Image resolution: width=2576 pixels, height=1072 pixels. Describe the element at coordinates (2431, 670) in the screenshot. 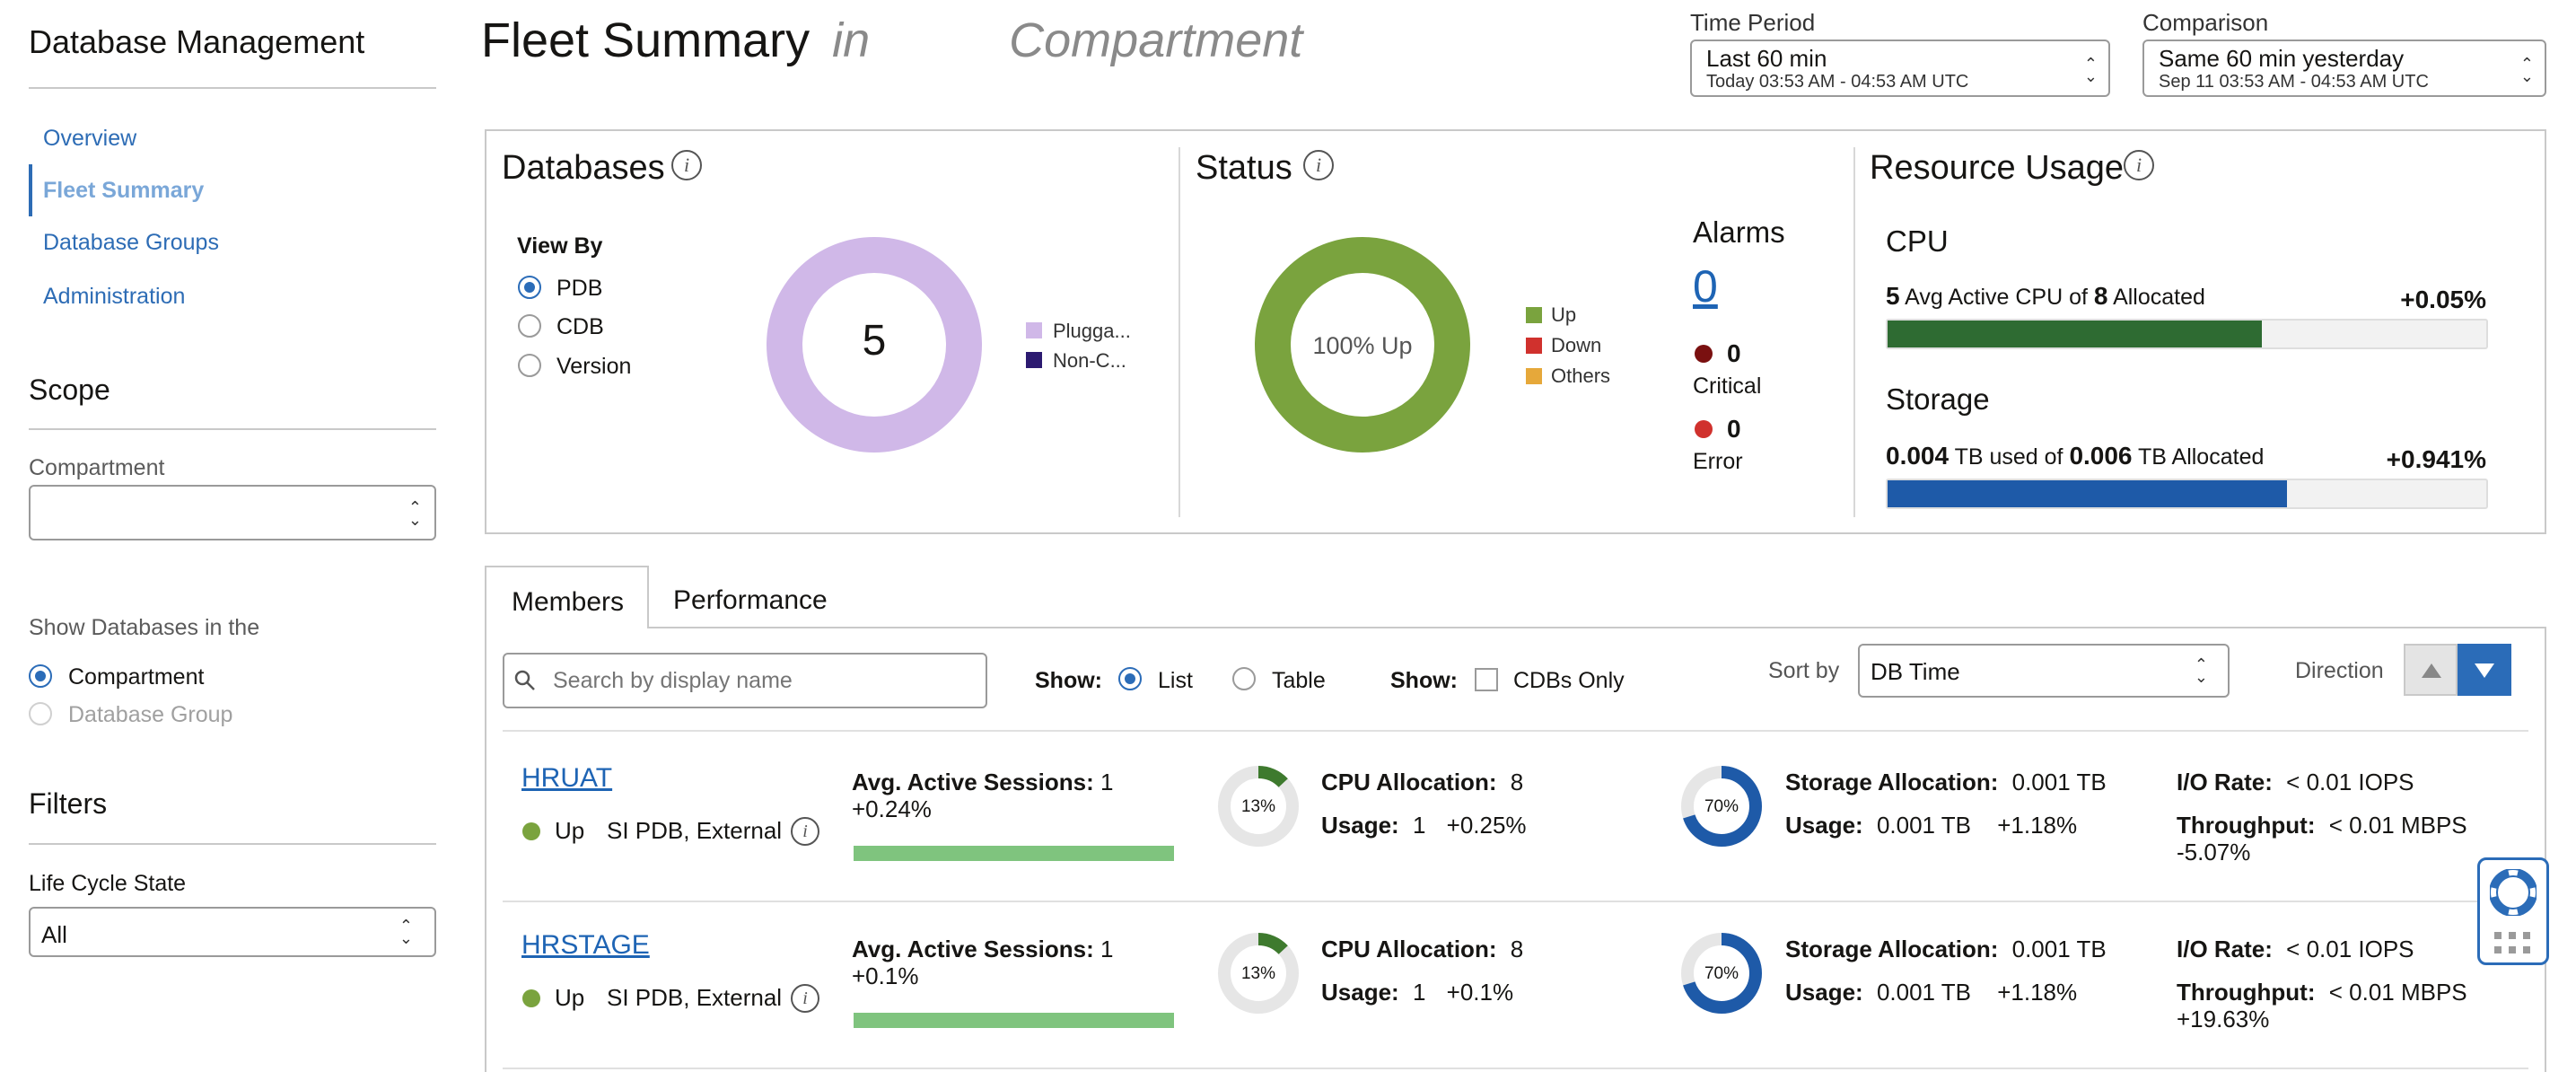

I see `sort-ascending-button` at that location.